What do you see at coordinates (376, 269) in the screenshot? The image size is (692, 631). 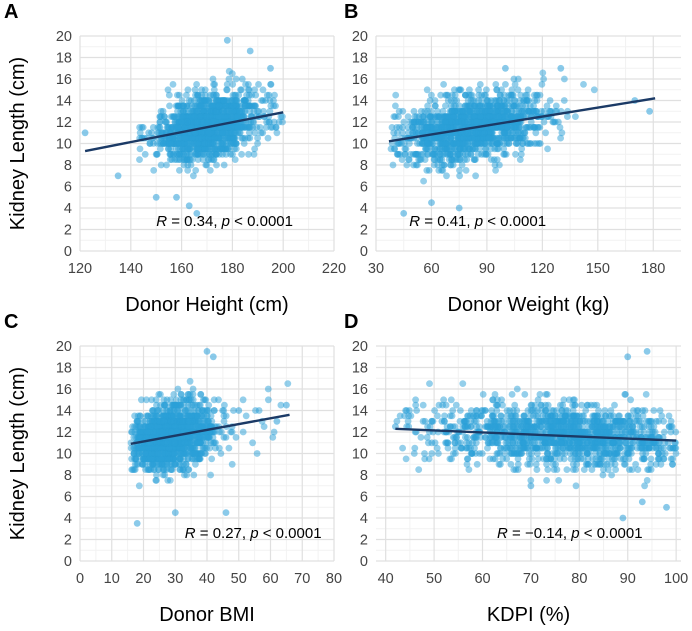 I see `x-tick-label: 30` at bounding box center [376, 269].